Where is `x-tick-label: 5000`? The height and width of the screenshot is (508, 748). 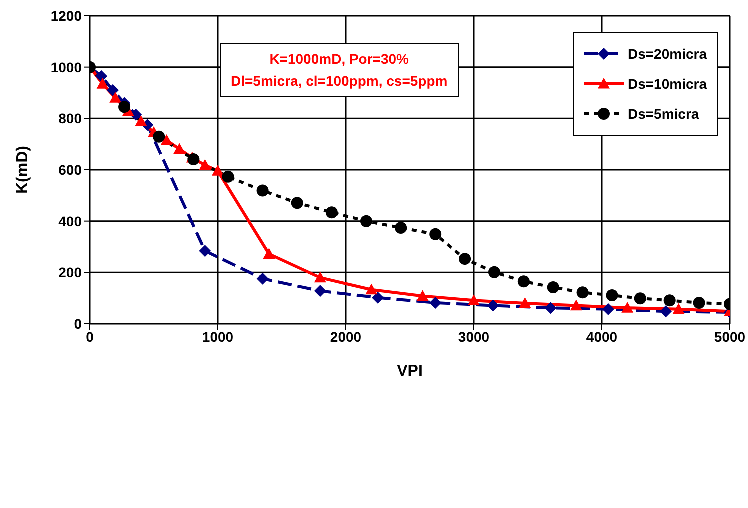 x-tick-label: 5000 is located at coordinates (730, 336).